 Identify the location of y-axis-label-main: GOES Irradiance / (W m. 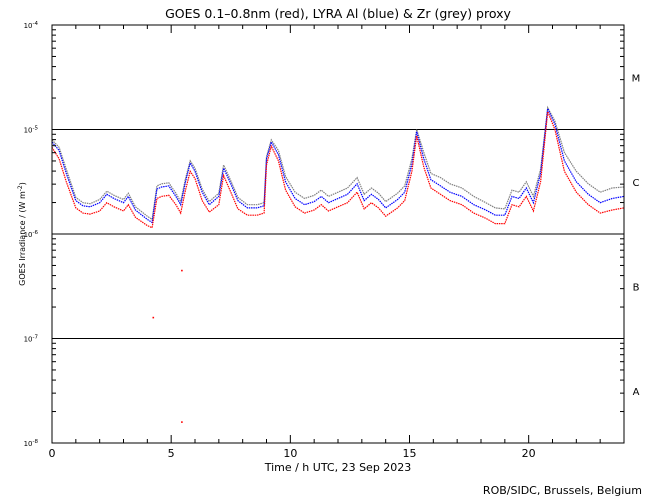
(22, 238).